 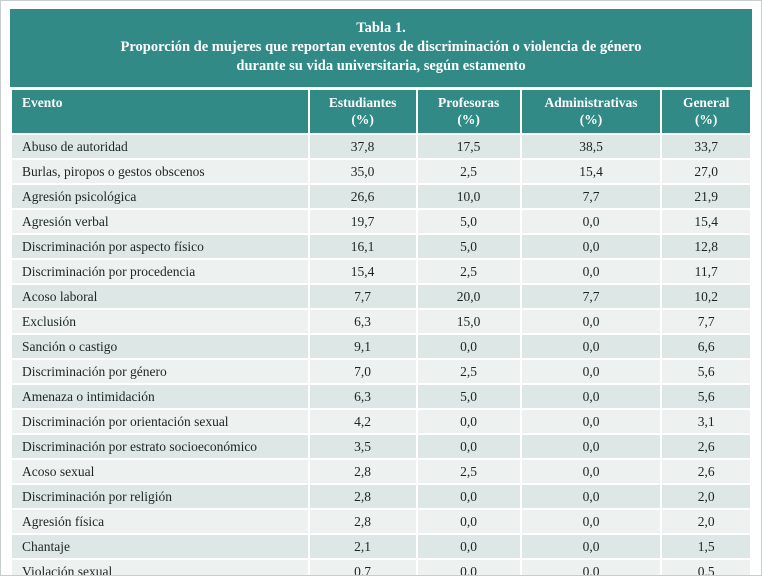 What do you see at coordinates (160, 321) in the screenshot?
I see `event-cell: Exclusión` at bounding box center [160, 321].